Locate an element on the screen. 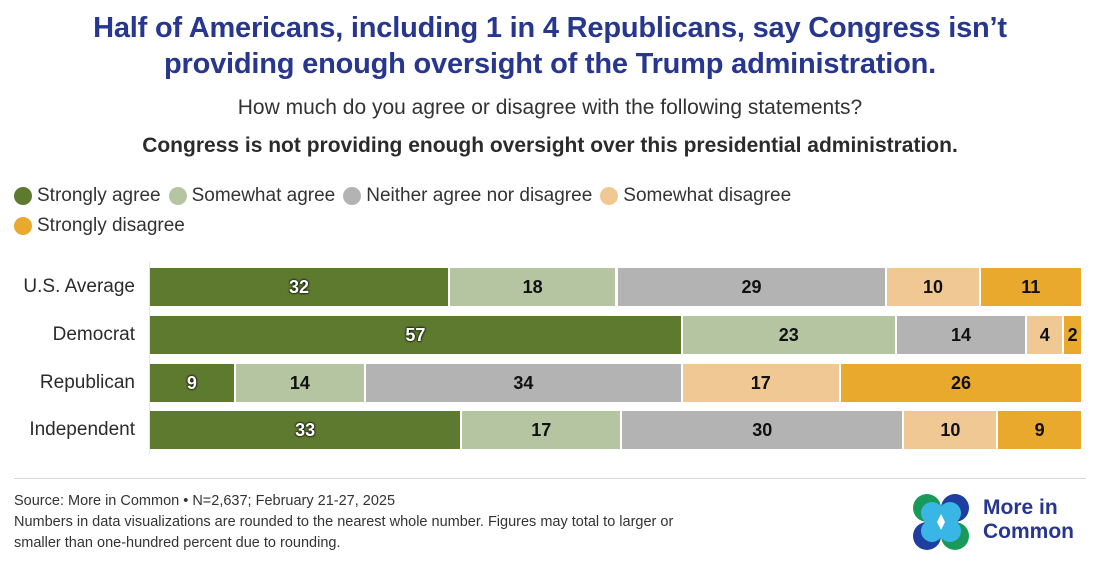 The height and width of the screenshot is (569, 1100). category-label: Independent is located at coordinates (82, 429).